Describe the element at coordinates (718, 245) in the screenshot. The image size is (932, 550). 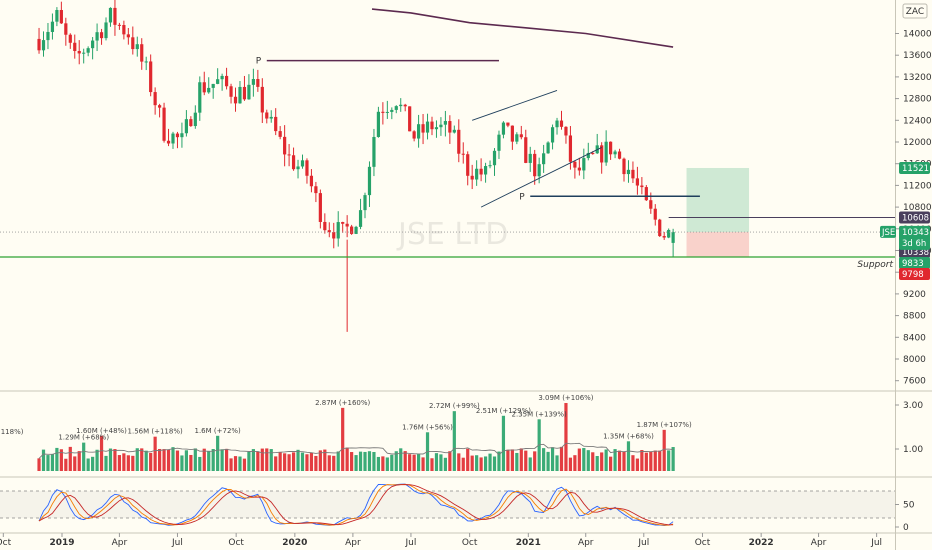
I see `stop-zone` at that location.